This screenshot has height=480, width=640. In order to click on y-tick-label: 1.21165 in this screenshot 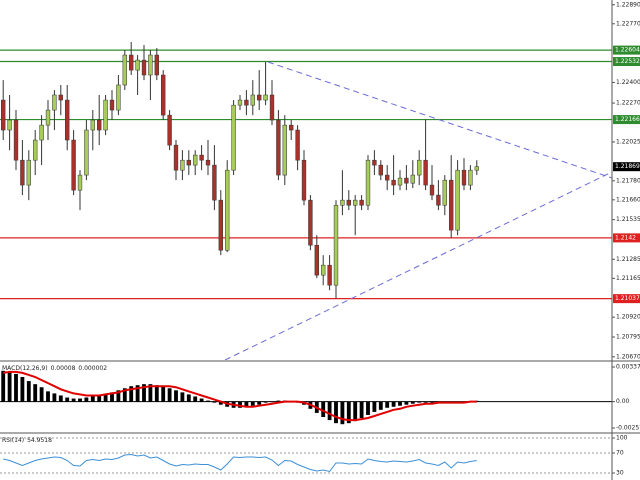, I will do `click(628, 278)`.